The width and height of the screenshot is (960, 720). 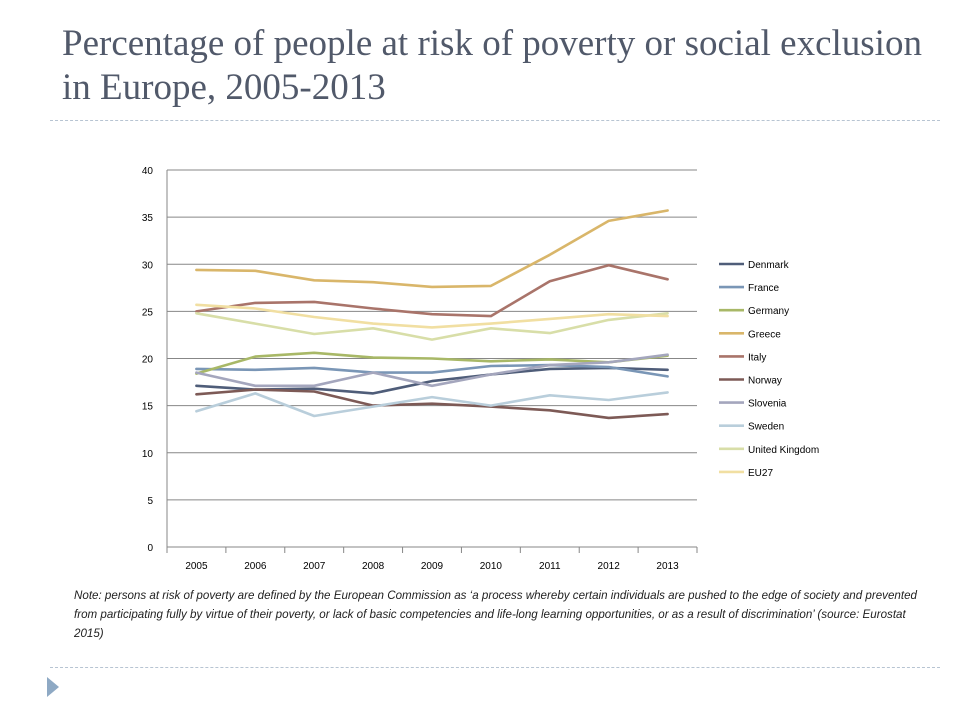 What do you see at coordinates (255, 566) in the screenshot?
I see `x-tick-label-2006: 2006` at bounding box center [255, 566].